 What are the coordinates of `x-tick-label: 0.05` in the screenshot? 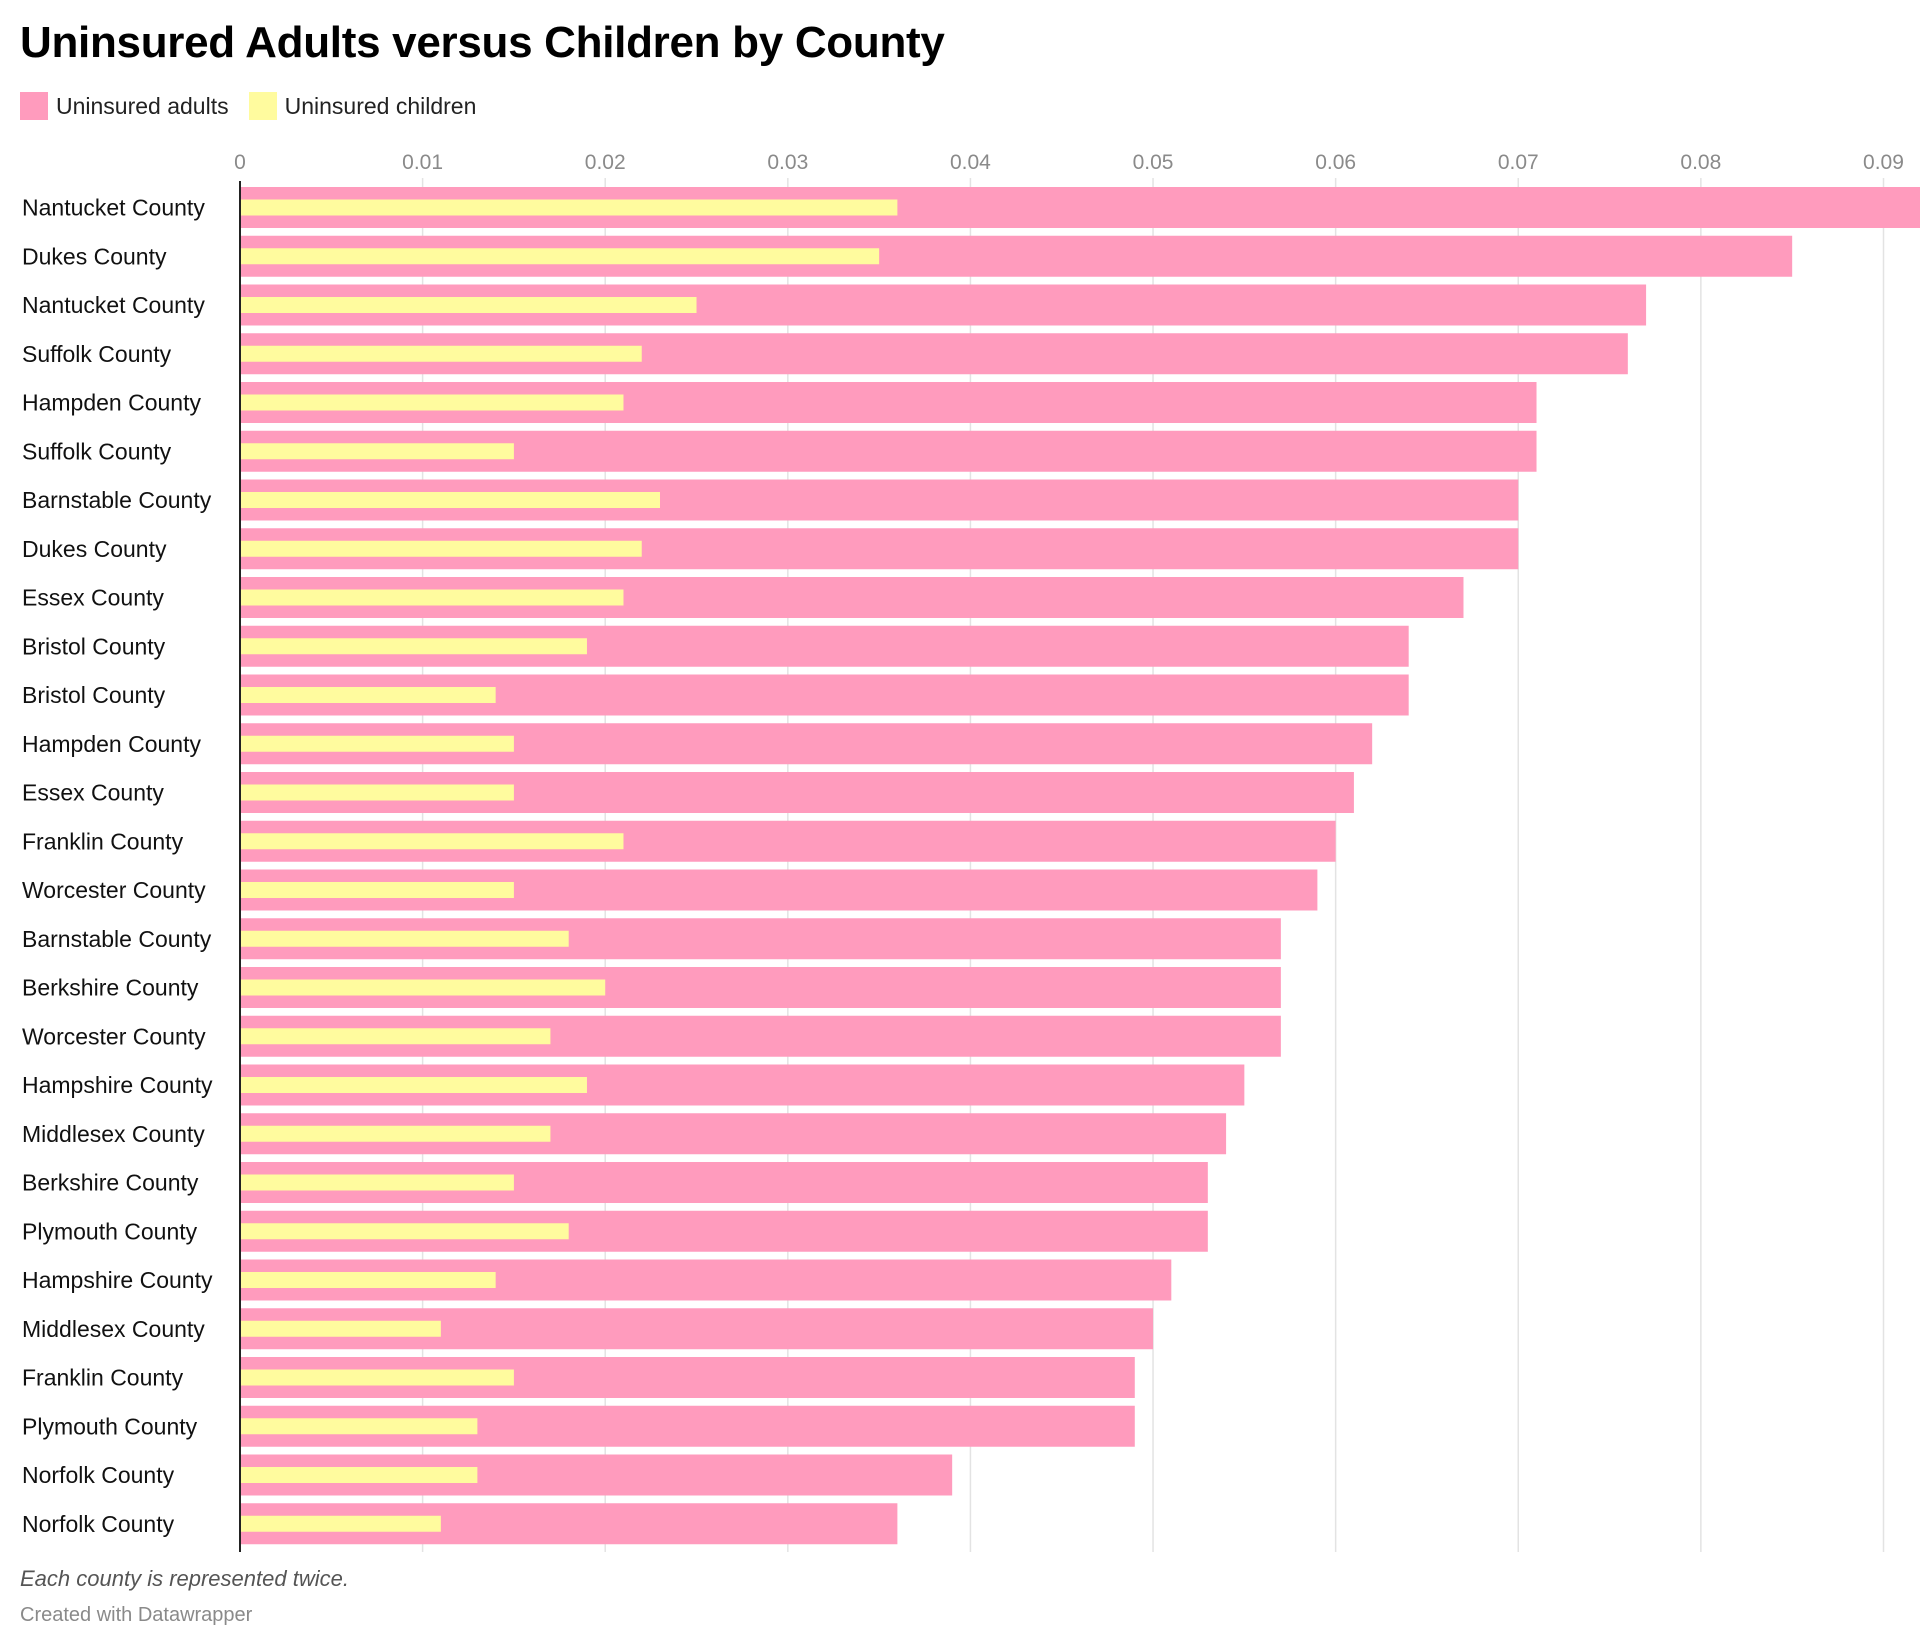 It's located at (1153, 162).